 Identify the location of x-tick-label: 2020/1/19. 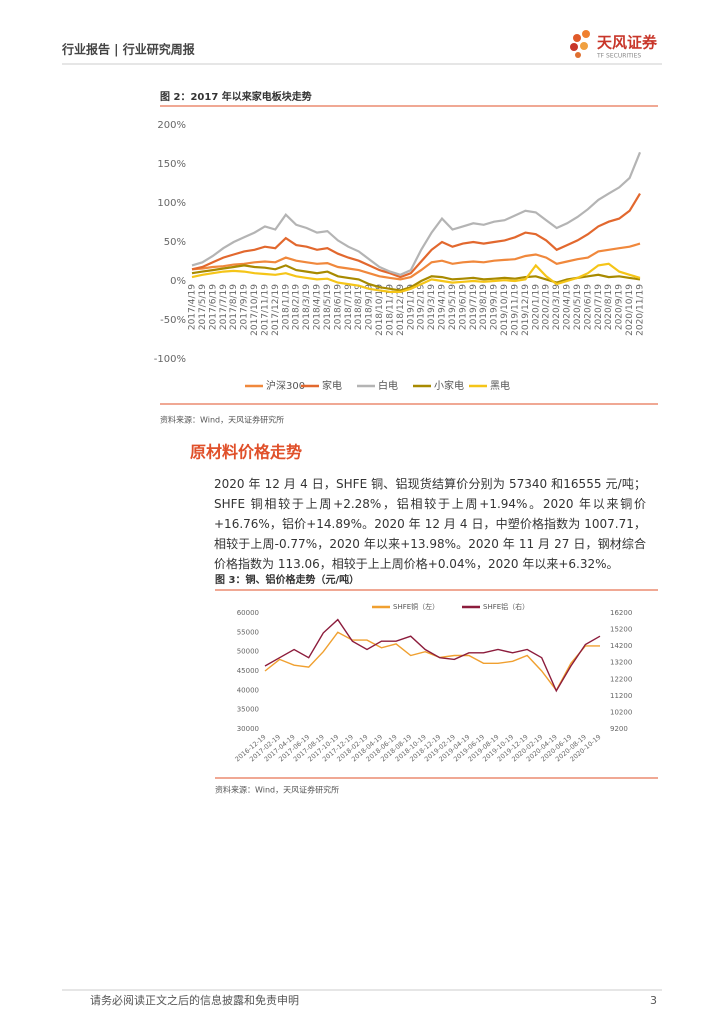
(536, 307).